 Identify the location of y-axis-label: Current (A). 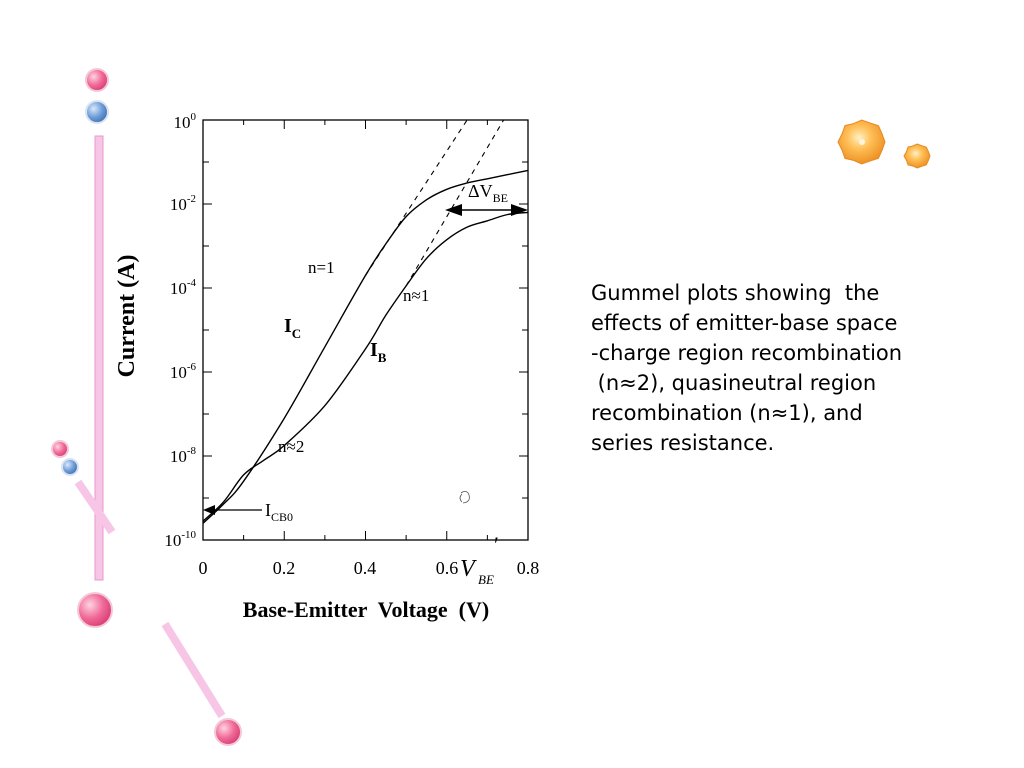
(127, 316).